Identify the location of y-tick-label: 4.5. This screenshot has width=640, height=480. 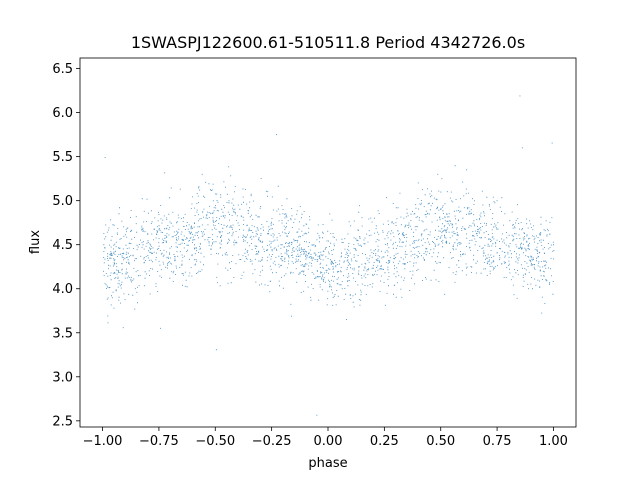
(62, 245).